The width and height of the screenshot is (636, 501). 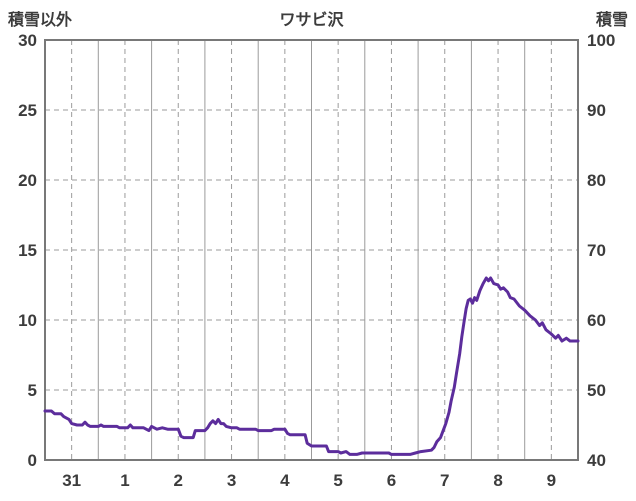 What do you see at coordinates (178, 480) in the screenshot?
I see `x-tick-label: 2` at bounding box center [178, 480].